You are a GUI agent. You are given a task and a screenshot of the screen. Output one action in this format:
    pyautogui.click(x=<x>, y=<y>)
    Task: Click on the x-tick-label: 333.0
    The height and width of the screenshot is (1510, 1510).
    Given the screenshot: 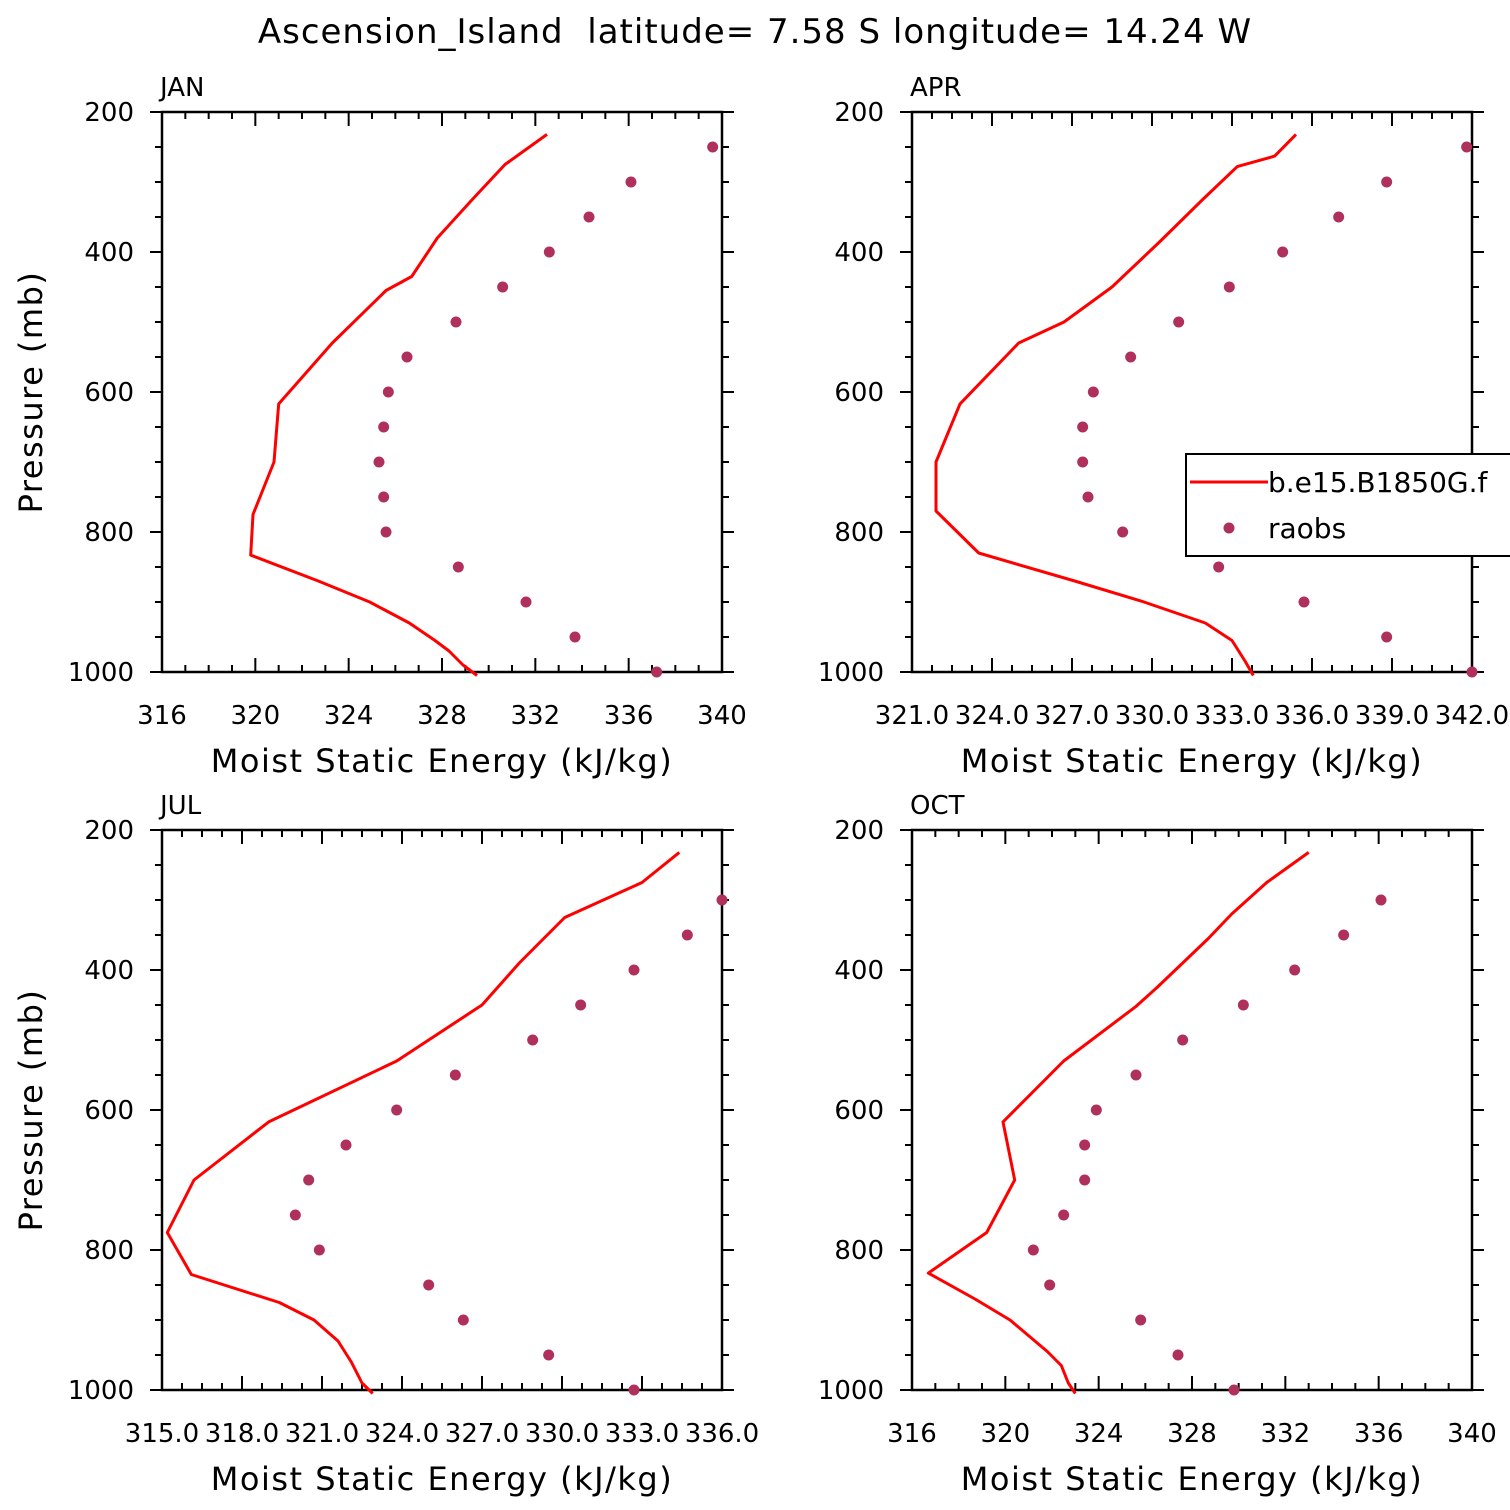 What is the action you would take?
    pyautogui.click(x=642, y=1434)
    